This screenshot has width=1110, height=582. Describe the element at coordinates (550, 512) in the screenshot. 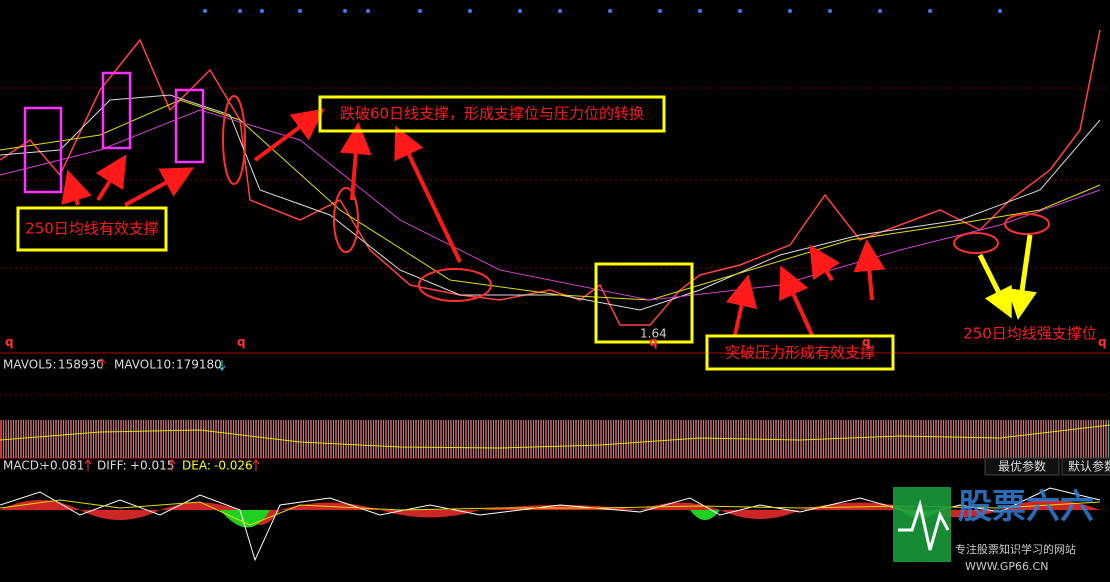

I see `dea-line` at that location.